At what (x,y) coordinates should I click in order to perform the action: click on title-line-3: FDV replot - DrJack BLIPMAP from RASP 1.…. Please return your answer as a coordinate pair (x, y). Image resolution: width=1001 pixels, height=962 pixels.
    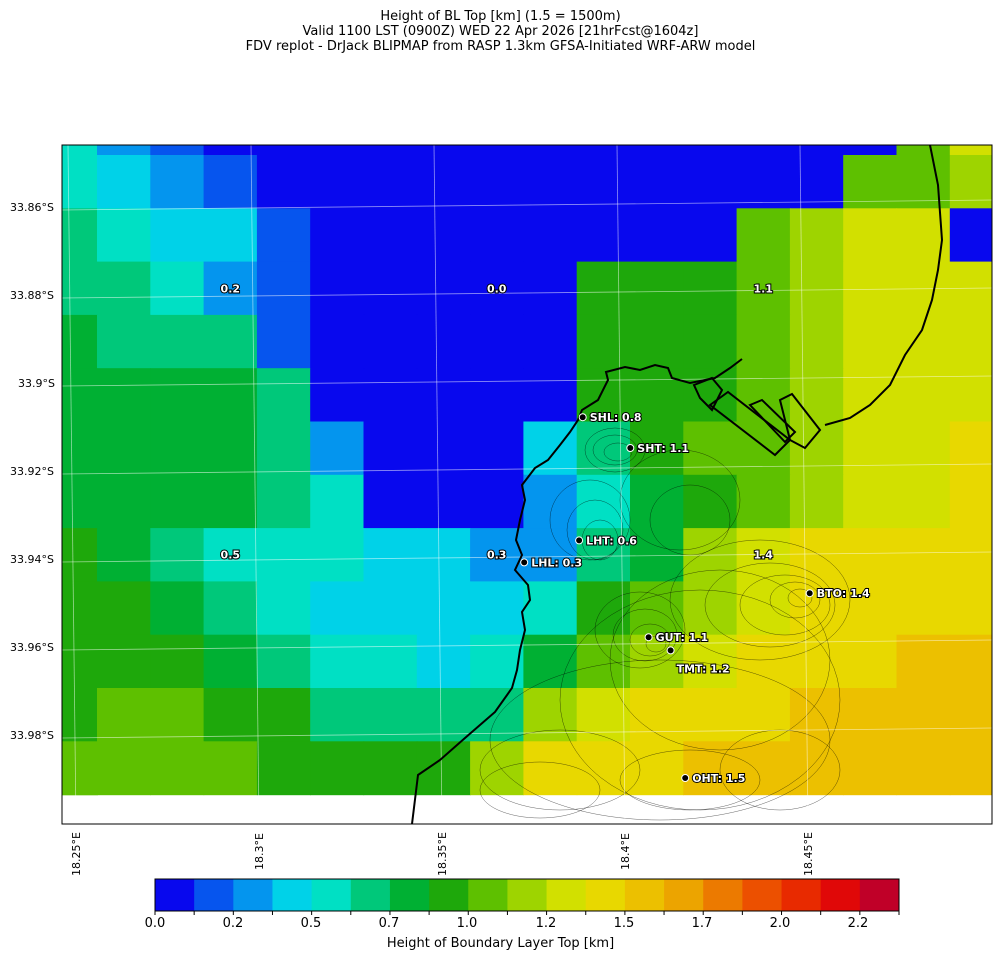
    Looking at the image, I should click on (500, 46).